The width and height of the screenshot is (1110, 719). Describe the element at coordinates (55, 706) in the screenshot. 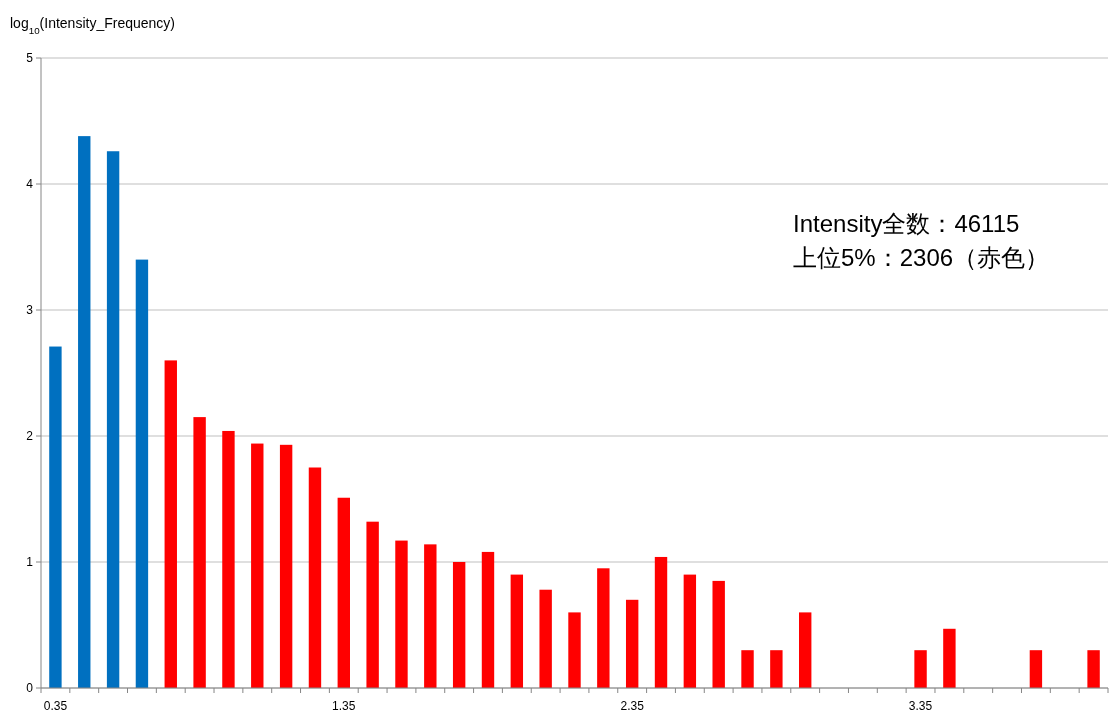

I see `x-tick-label: 0.35` at that location.